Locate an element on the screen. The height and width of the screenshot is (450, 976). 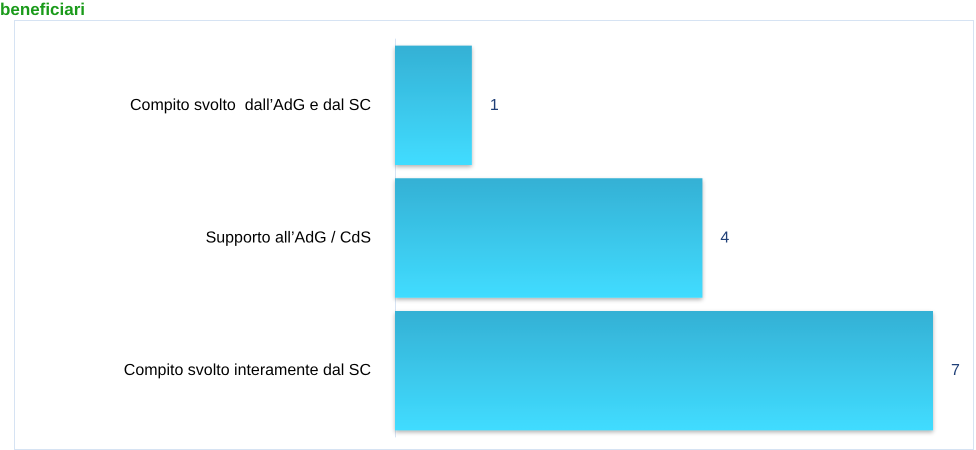
data-label: 1 is located at coordinates (494, 105).